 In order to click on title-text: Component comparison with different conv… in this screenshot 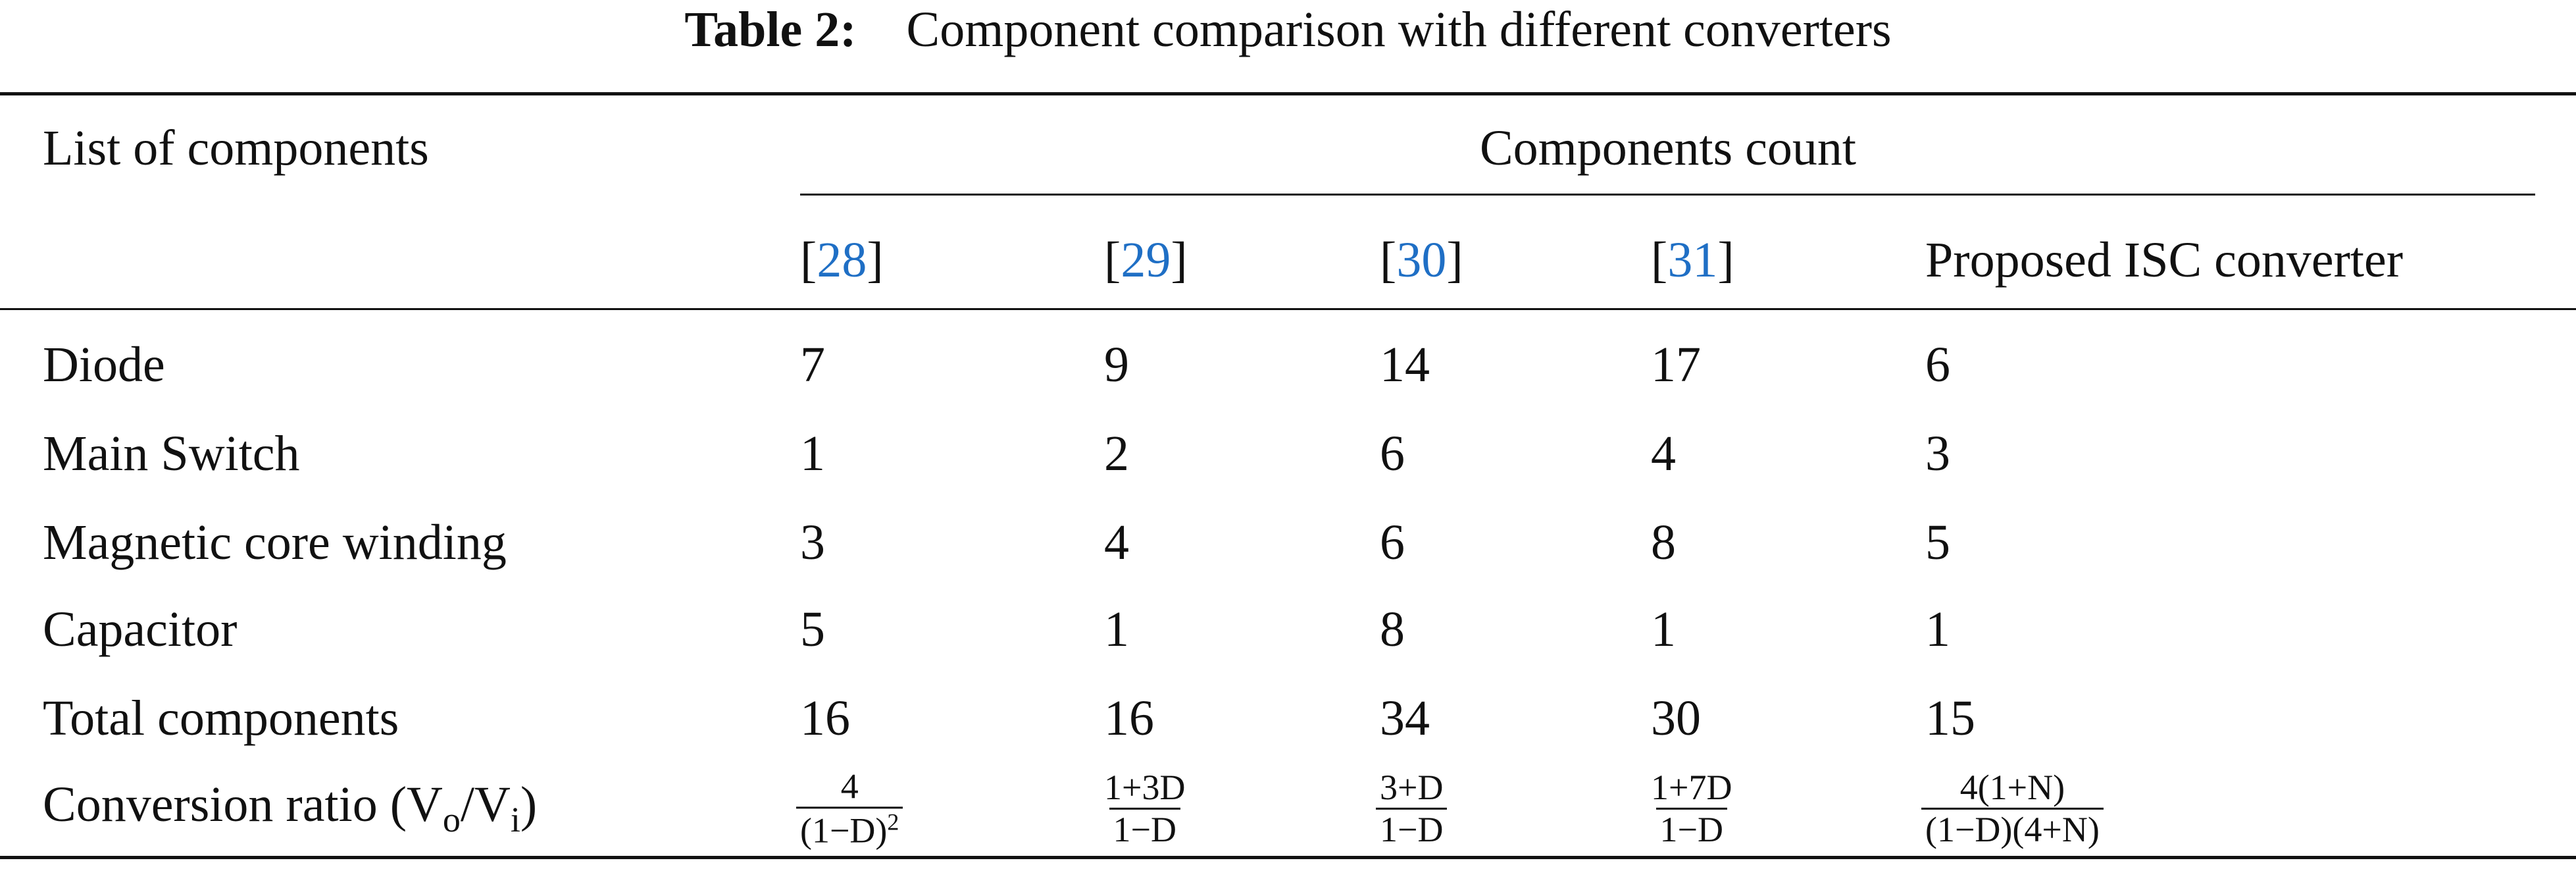, I will do `click(1399, 29)`.